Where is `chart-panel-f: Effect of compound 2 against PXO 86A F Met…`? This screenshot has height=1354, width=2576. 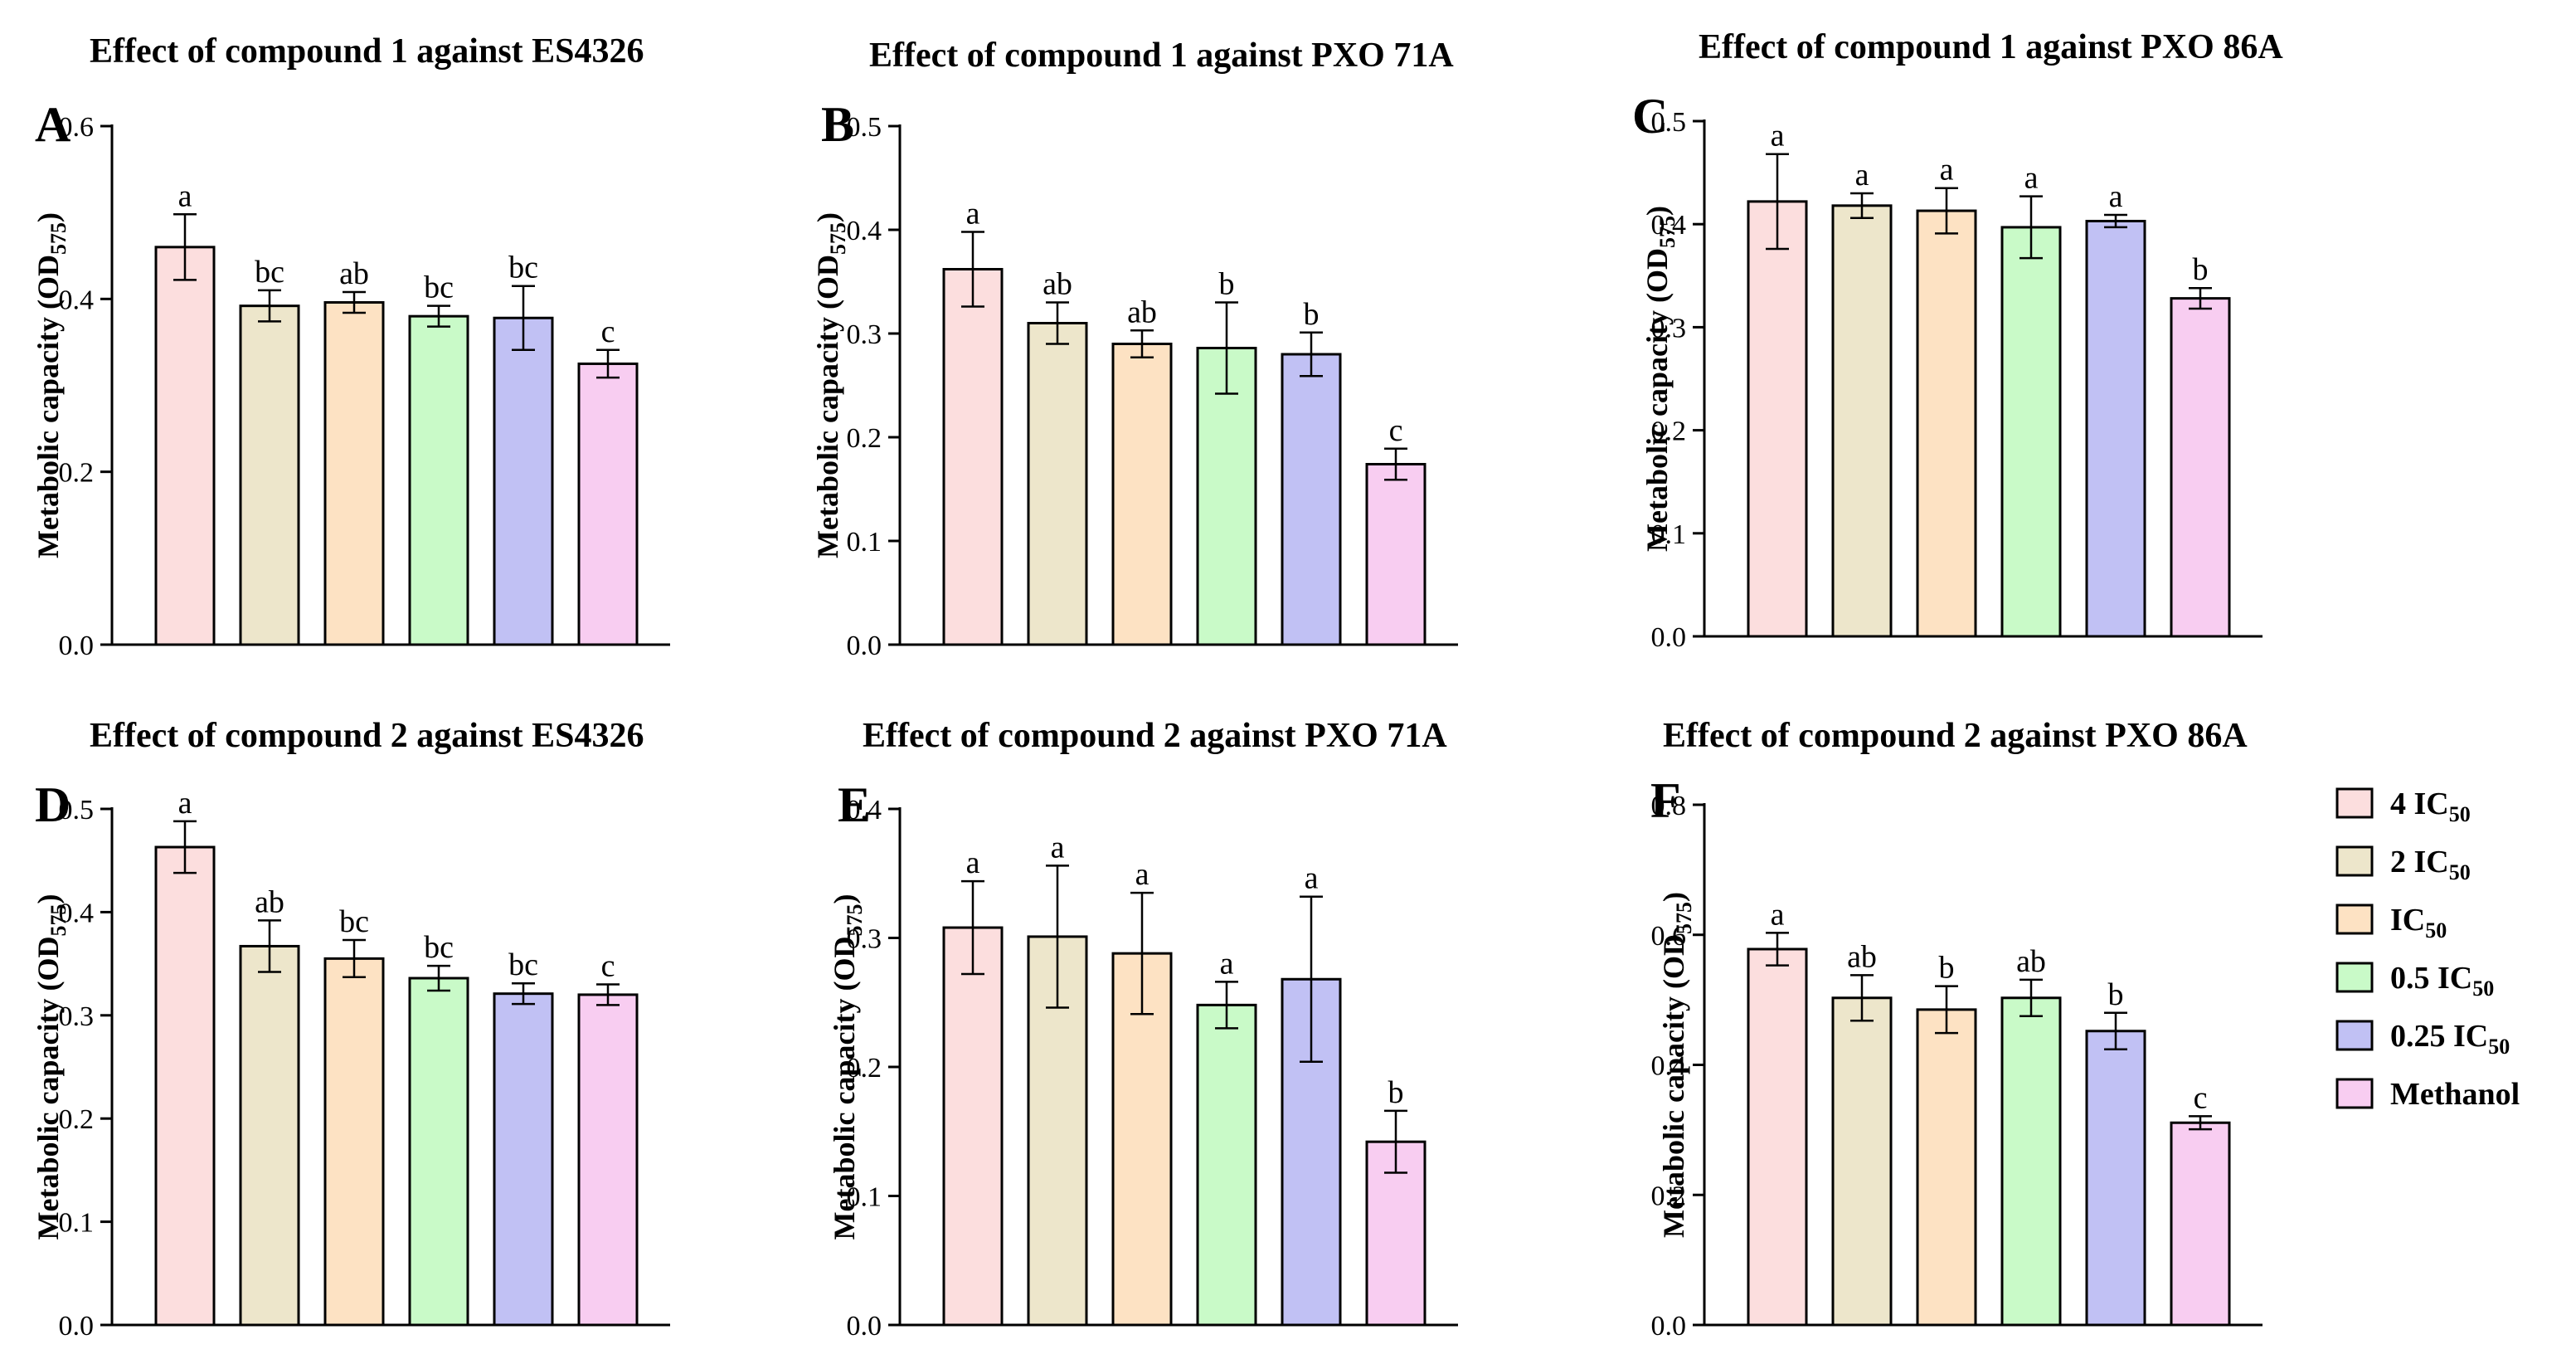
chart-panel-f: Effect of compound 2 against PXO 86A F Met… is located at coordinates (1957, 1029).